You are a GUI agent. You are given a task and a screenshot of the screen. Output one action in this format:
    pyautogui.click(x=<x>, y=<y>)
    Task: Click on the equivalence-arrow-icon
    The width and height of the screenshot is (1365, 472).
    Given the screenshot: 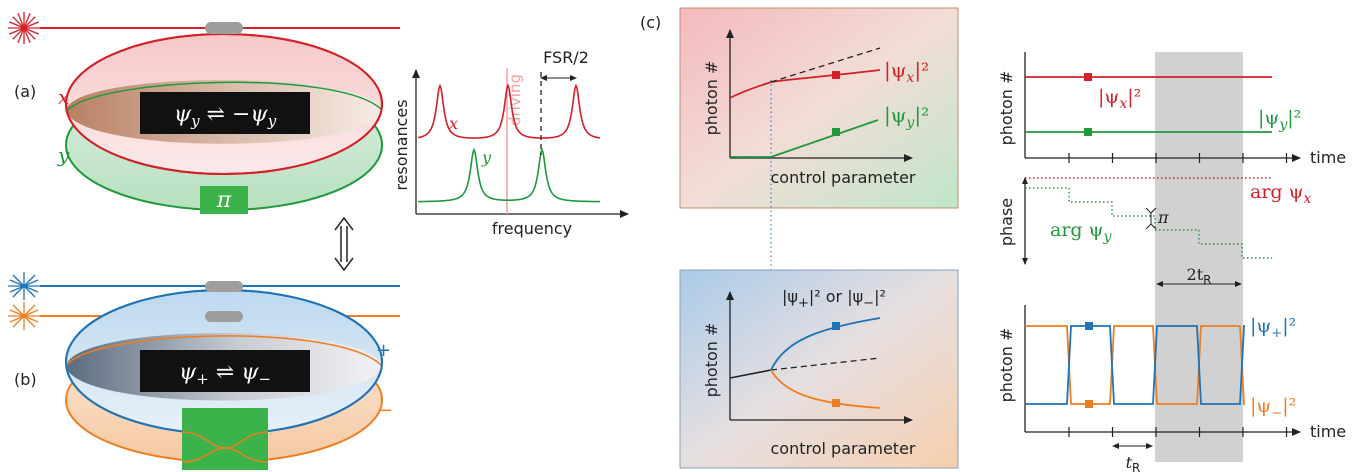 What is the action you would take?
    pyautogui.click(x=344, y=244)
    